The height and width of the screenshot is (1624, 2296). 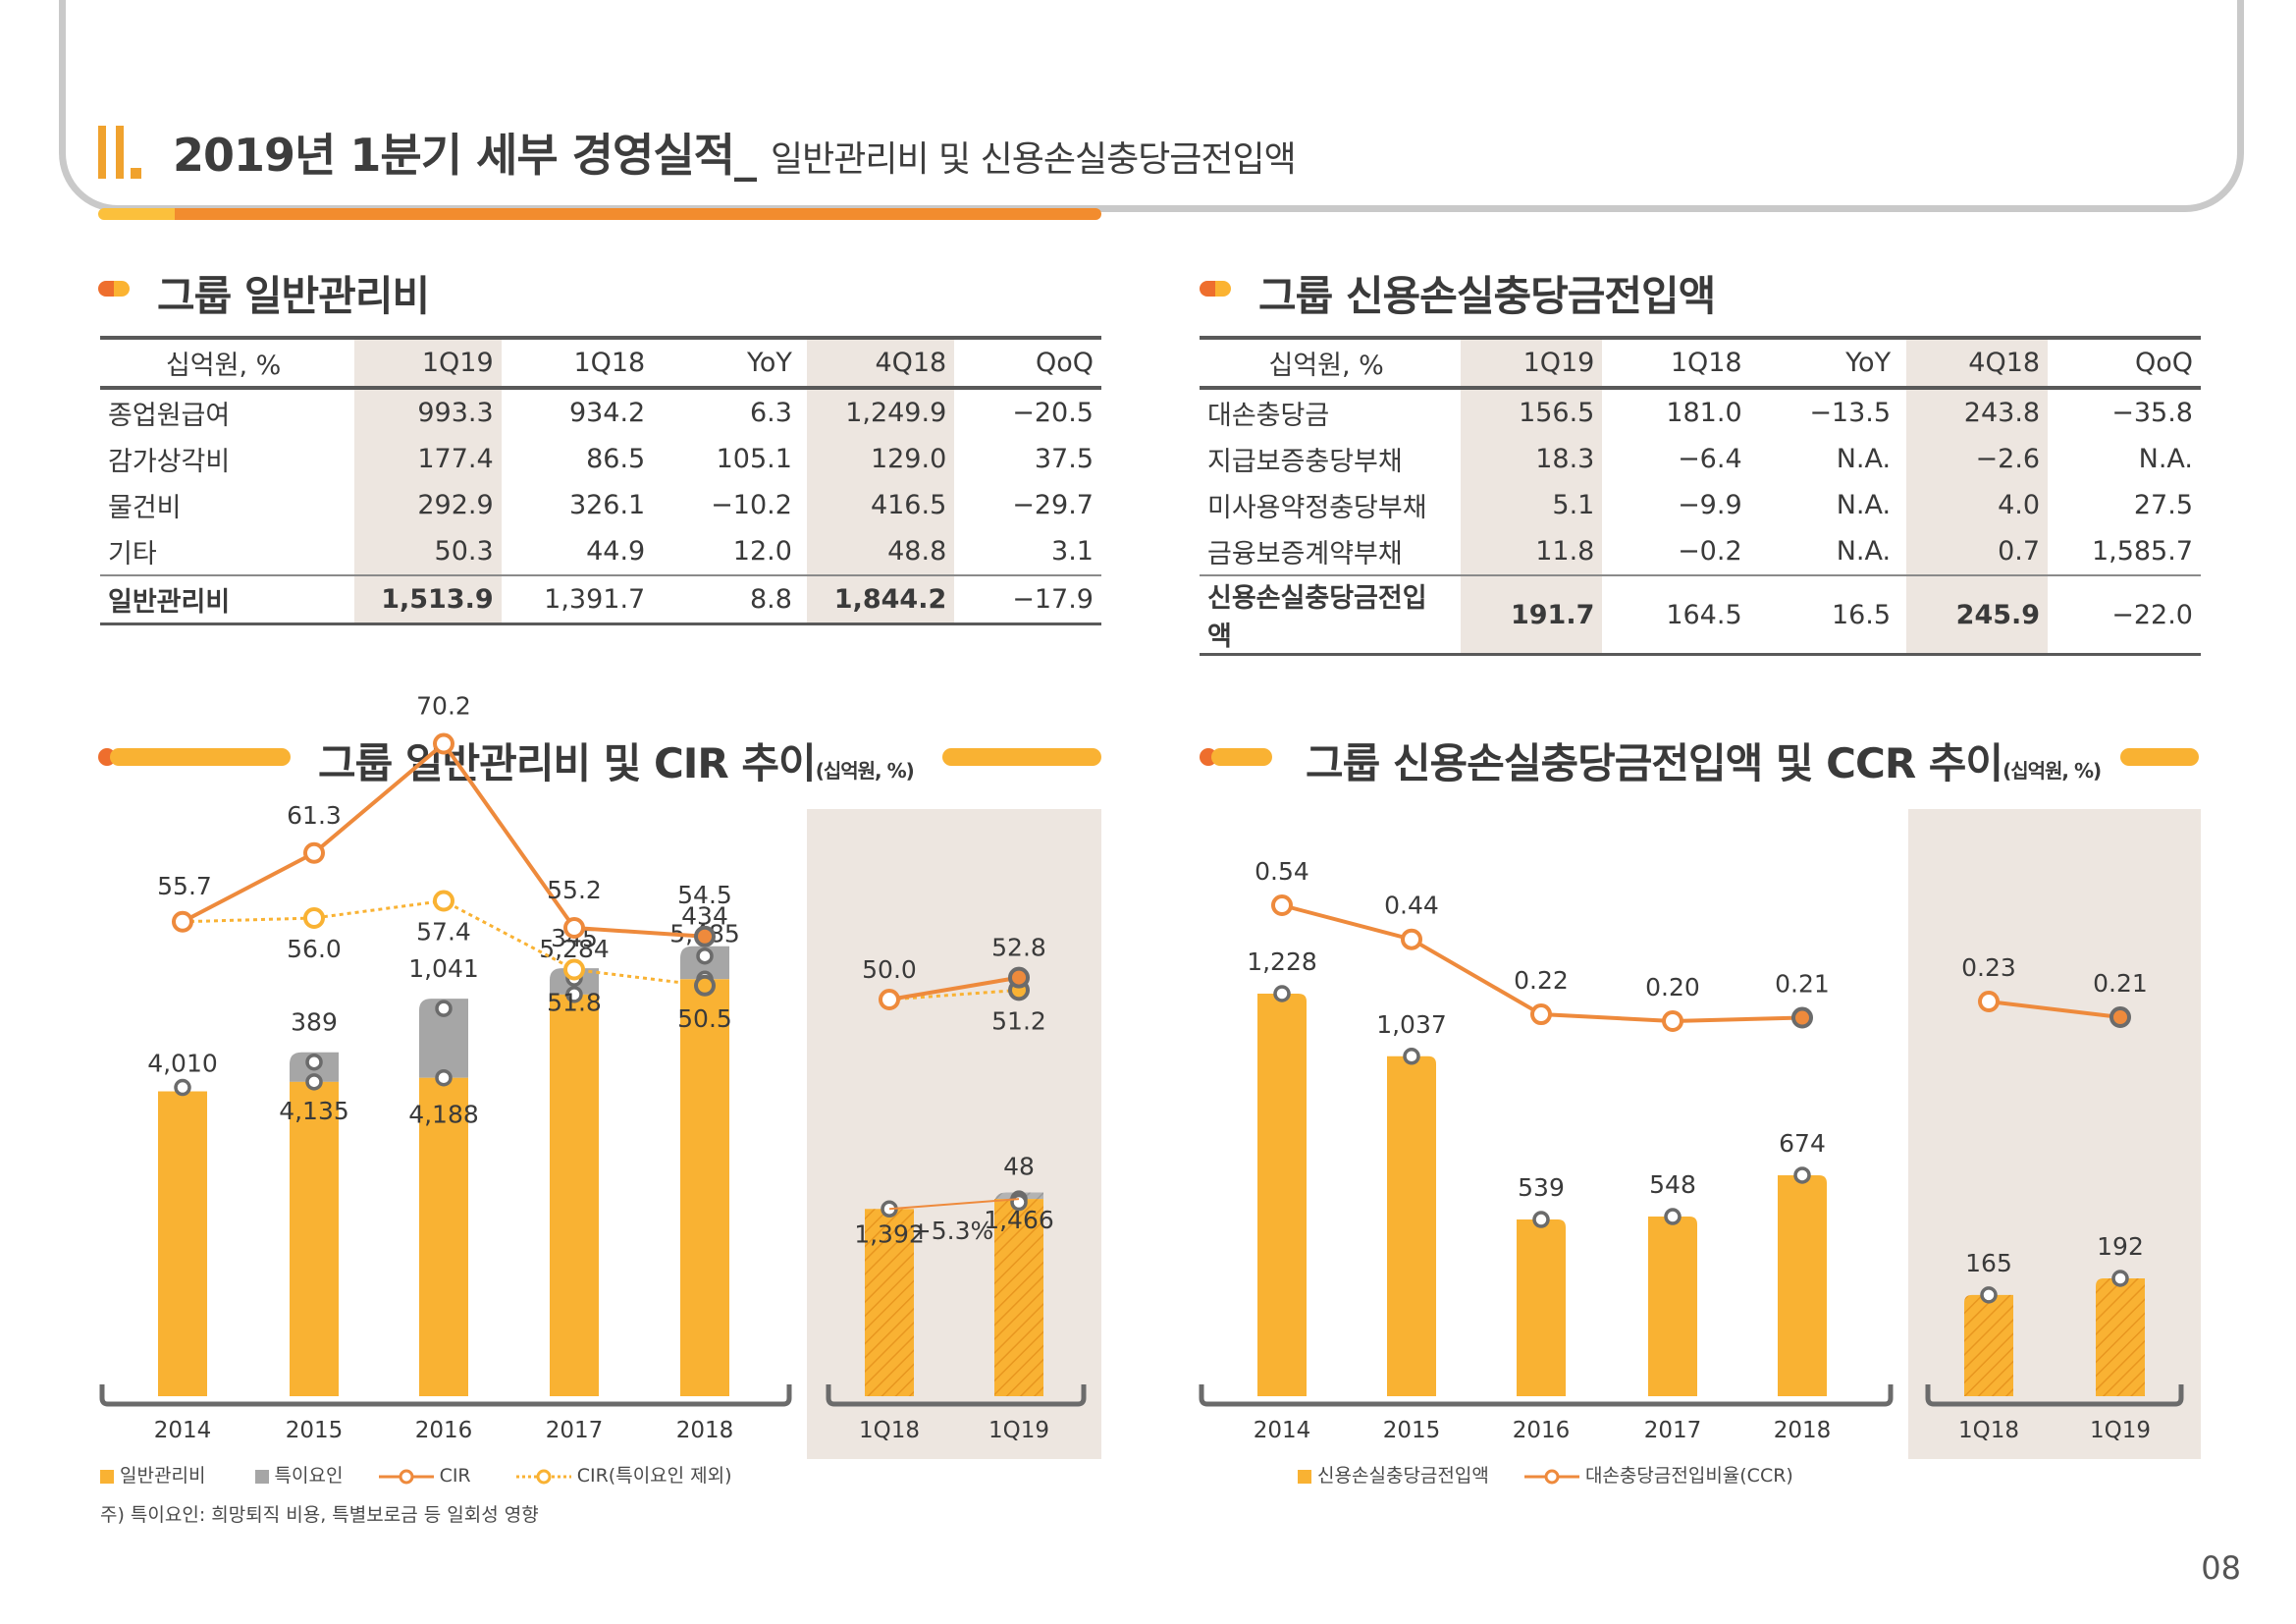 What do you see at coordinates (954, 1204) in the screenshot?
I see `growth-line` at bounding box center [954, 1204].